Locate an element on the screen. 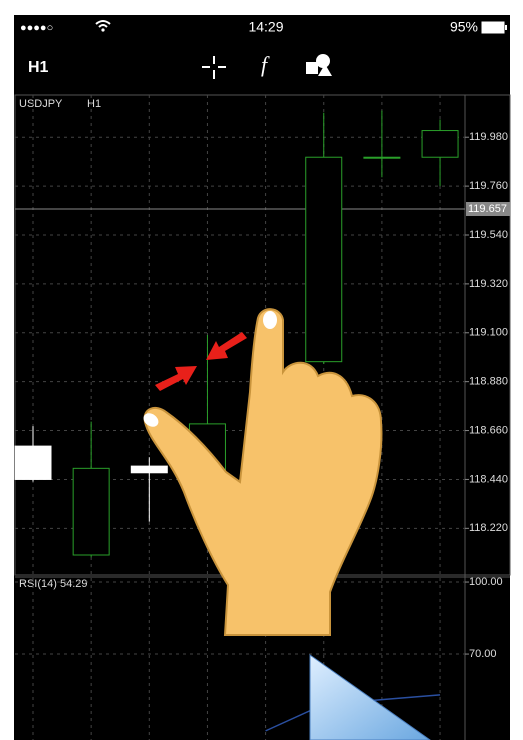  battery-text: 95% is located at coordinates (464, 27).